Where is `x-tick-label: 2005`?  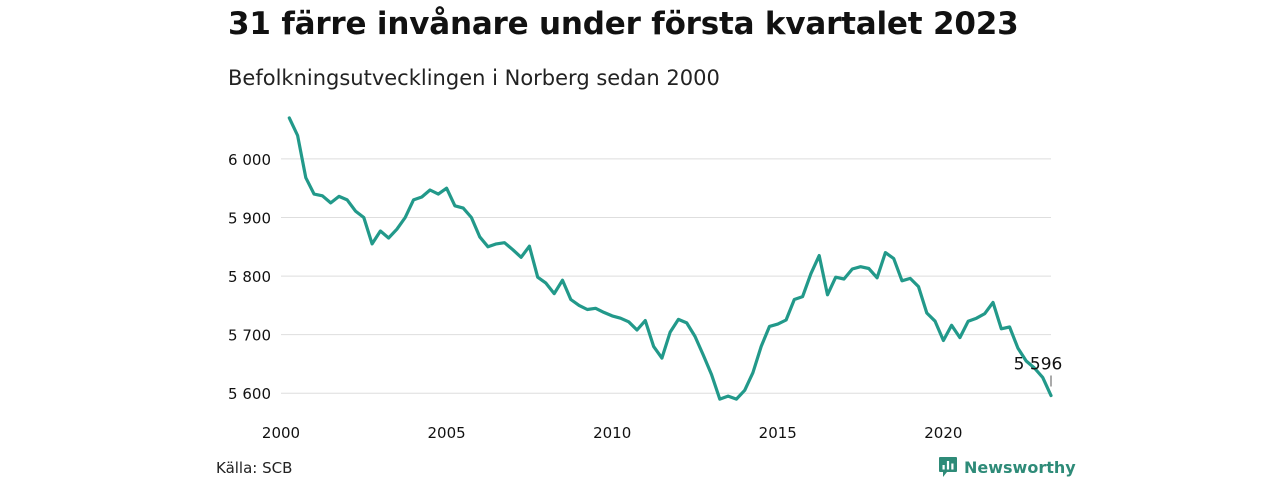
x-tick-label: 2005 is located at coordinates (446, 433).